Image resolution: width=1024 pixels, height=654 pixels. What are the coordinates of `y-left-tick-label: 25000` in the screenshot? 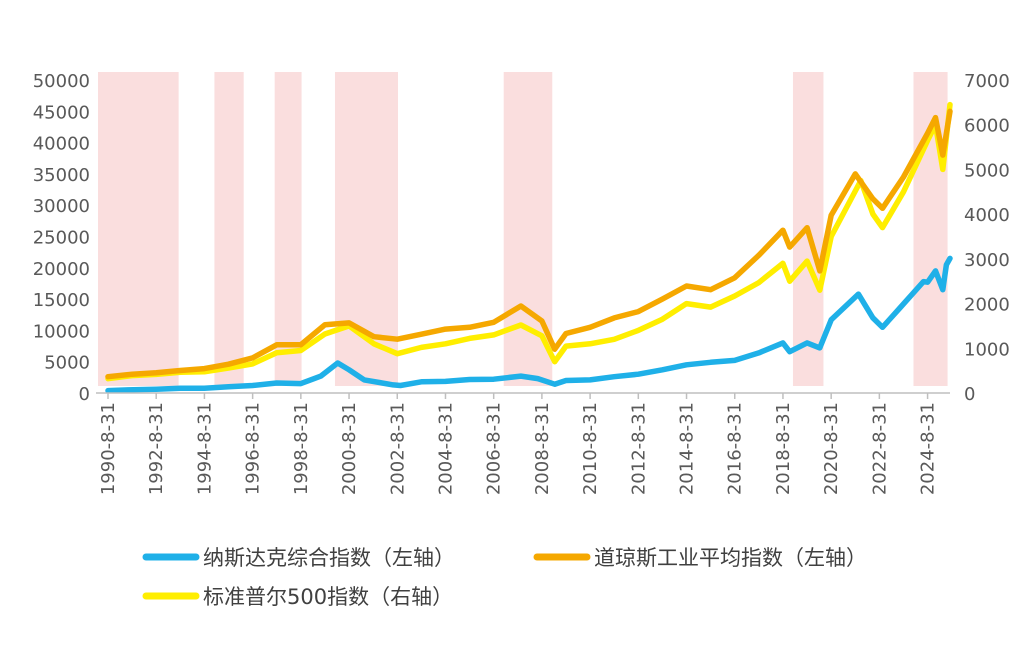 It's located at (61, 238).